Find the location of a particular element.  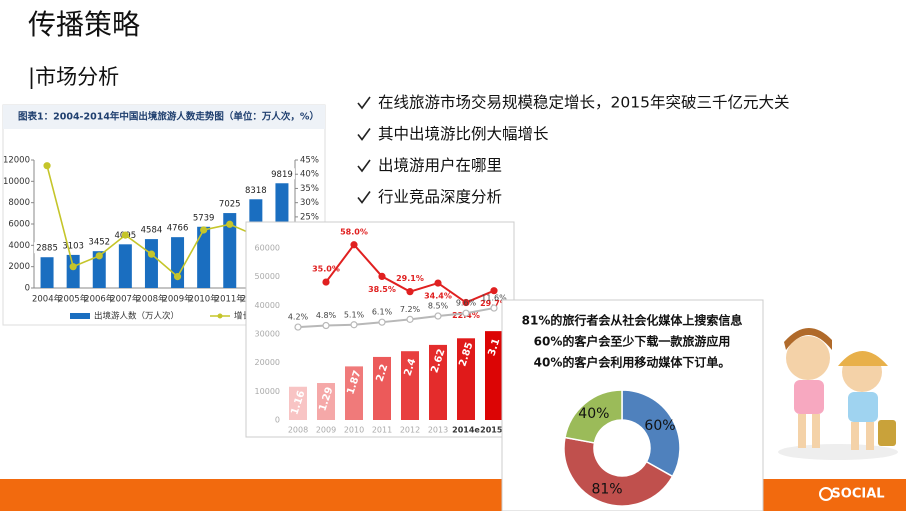

illustration is located at coordinates (838, 393).